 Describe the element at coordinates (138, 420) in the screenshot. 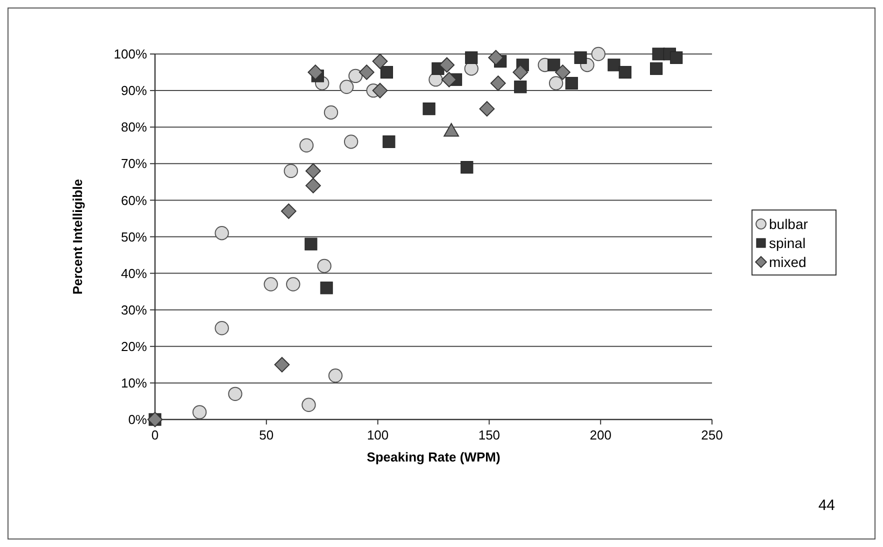

I see `y-tick-label: 0%` at that location.